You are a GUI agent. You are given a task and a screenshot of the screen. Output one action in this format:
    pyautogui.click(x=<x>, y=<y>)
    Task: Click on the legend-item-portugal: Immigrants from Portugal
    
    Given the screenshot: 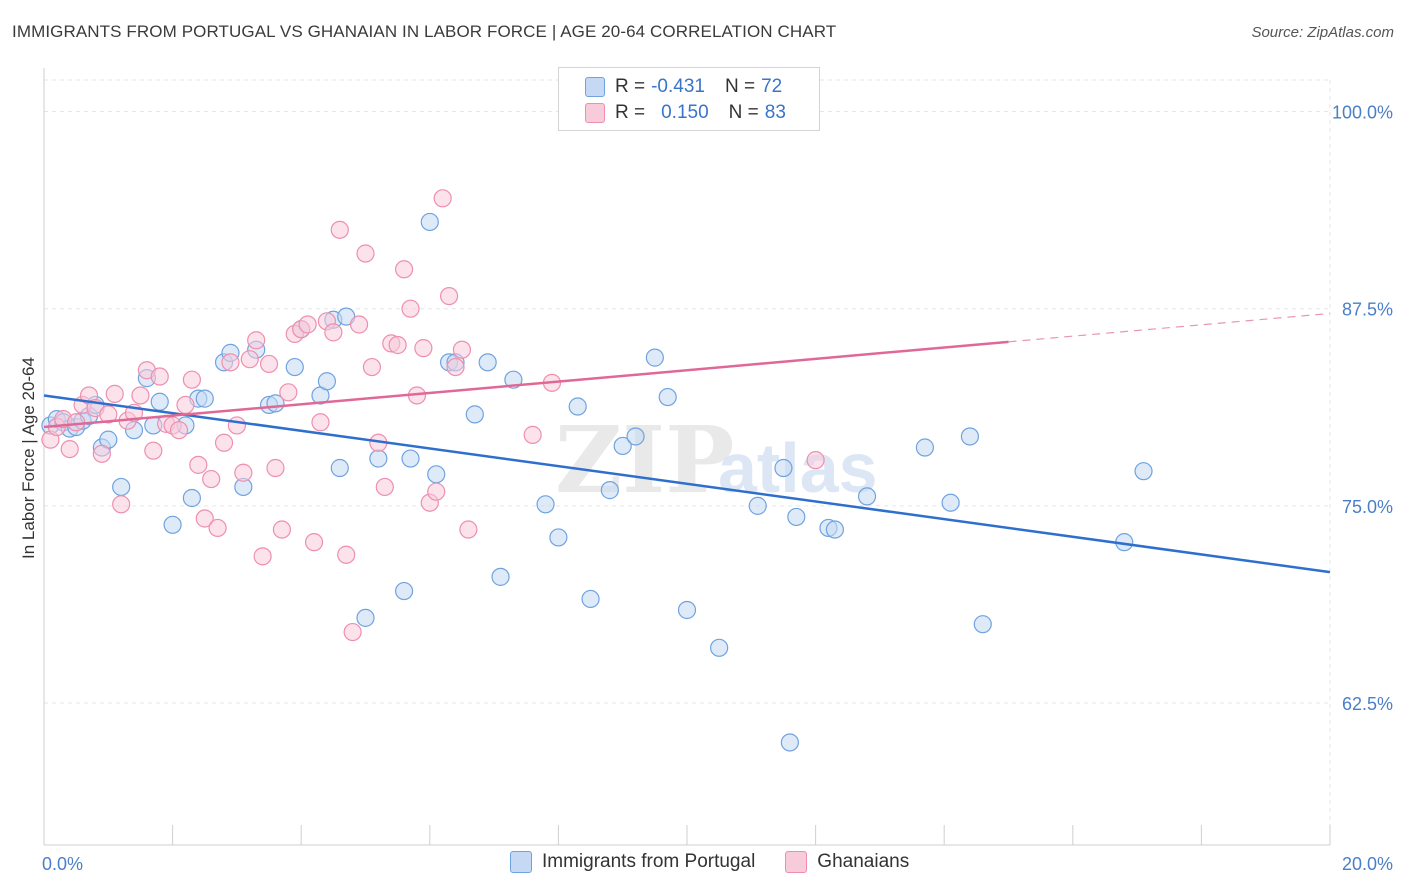 What is the action you would take?
    pyautogui.click(x=632, y=862)
    